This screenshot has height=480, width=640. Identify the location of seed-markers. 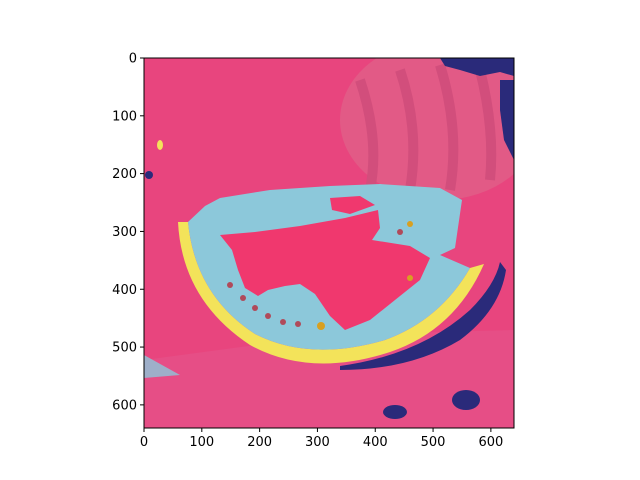
(320, 275).